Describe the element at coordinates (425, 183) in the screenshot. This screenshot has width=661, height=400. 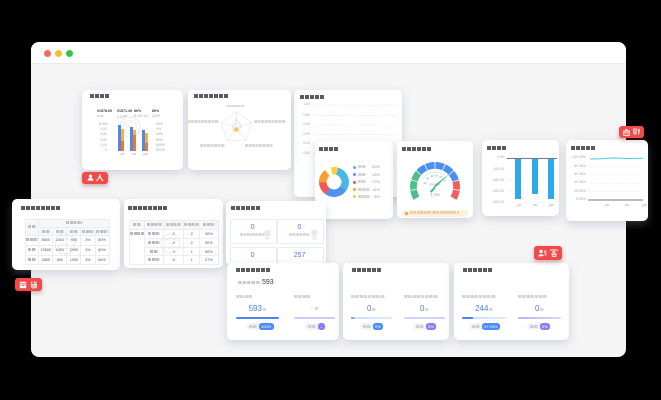
I see `svg-text: 20` at that location.